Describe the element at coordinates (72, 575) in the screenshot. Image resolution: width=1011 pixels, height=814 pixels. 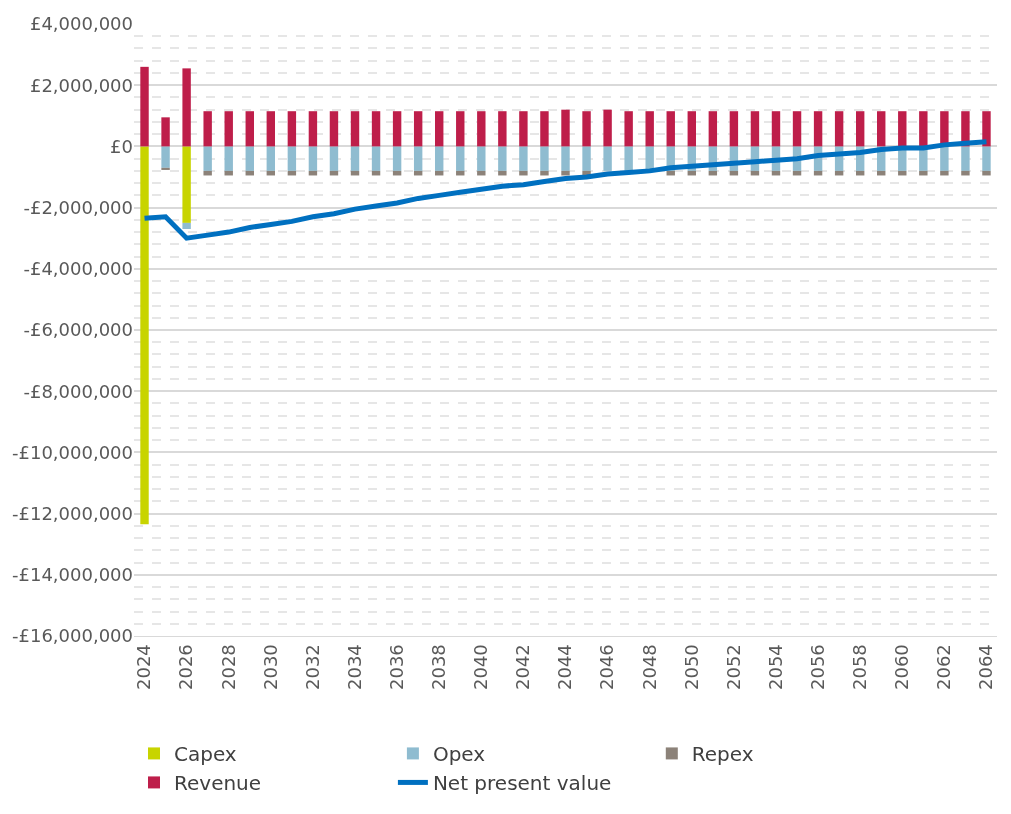
I see `y-tick-label: -£14,000,000` at that location.